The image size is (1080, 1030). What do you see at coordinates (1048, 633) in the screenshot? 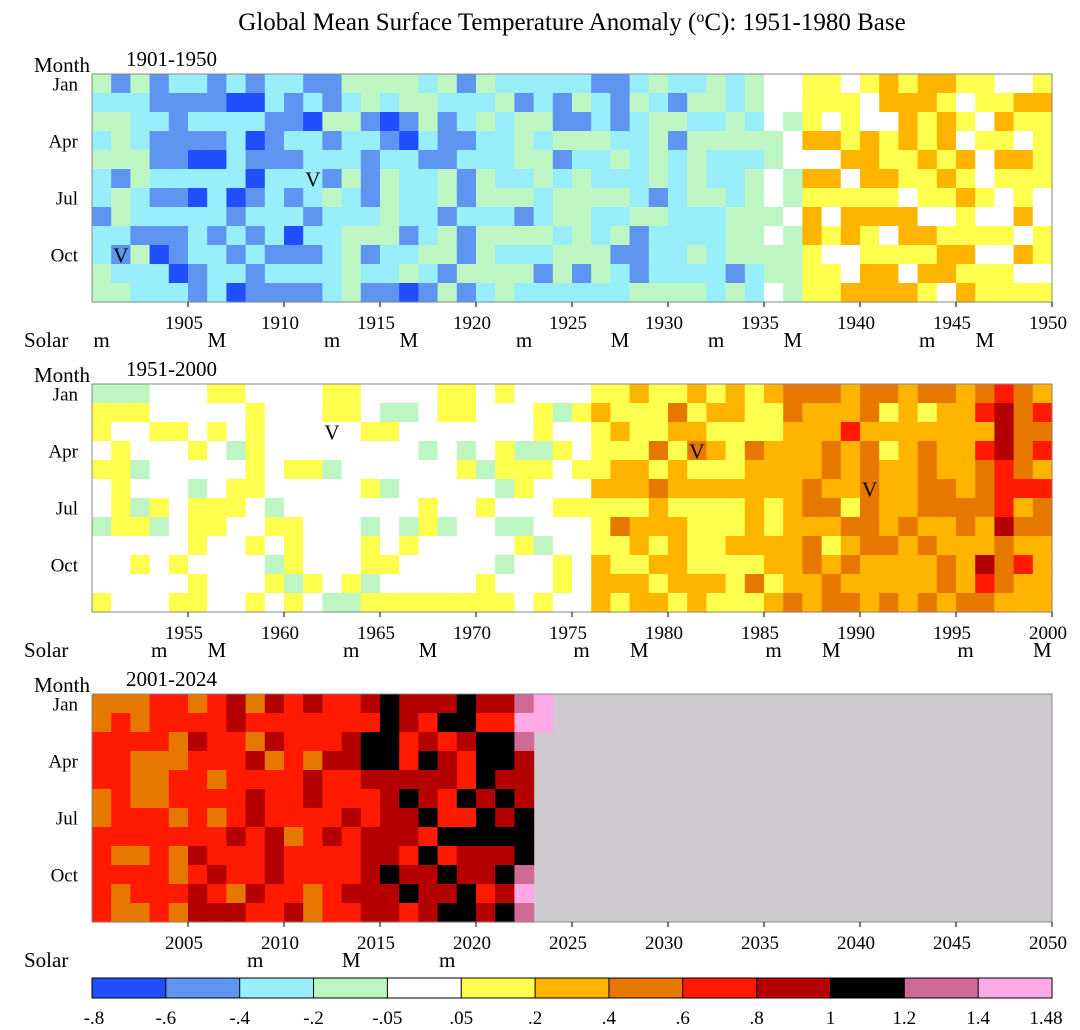
I see `x-tick-label: 2000` at bounding box center [1048, 633].